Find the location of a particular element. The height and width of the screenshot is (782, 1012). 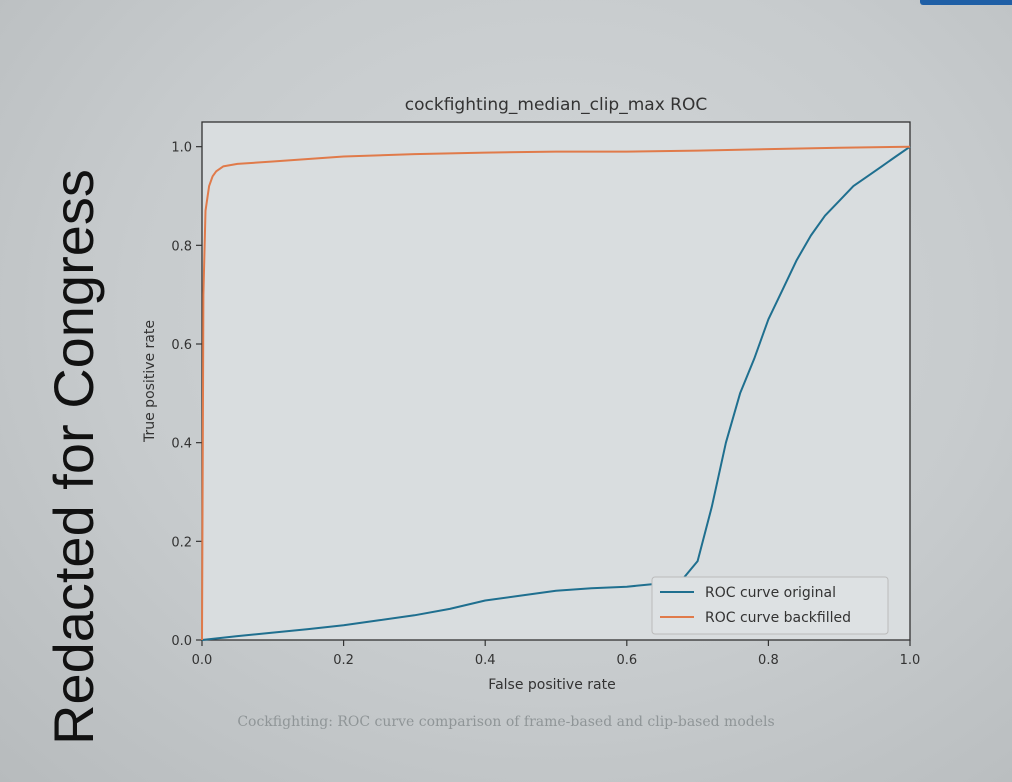

x-tick-label: 0.4 is located at coordinates (485, 660).